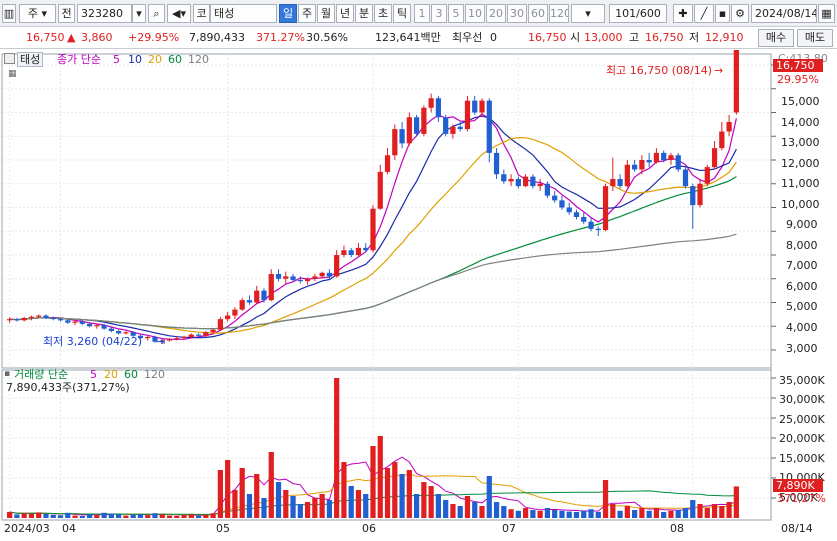 This screenshot has width=837, height=541. Describe the element at coordinates (509, 528) in the screenshot. I see `date-label: 07` at that location.